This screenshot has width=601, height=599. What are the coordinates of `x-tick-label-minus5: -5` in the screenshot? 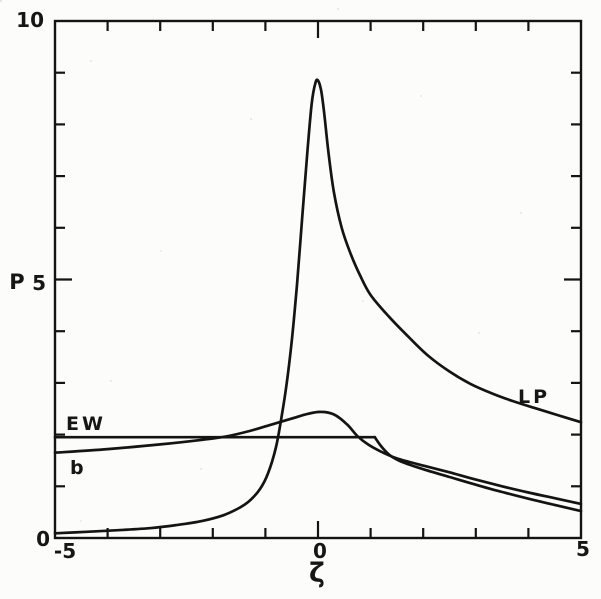 It's located at (65, 551).